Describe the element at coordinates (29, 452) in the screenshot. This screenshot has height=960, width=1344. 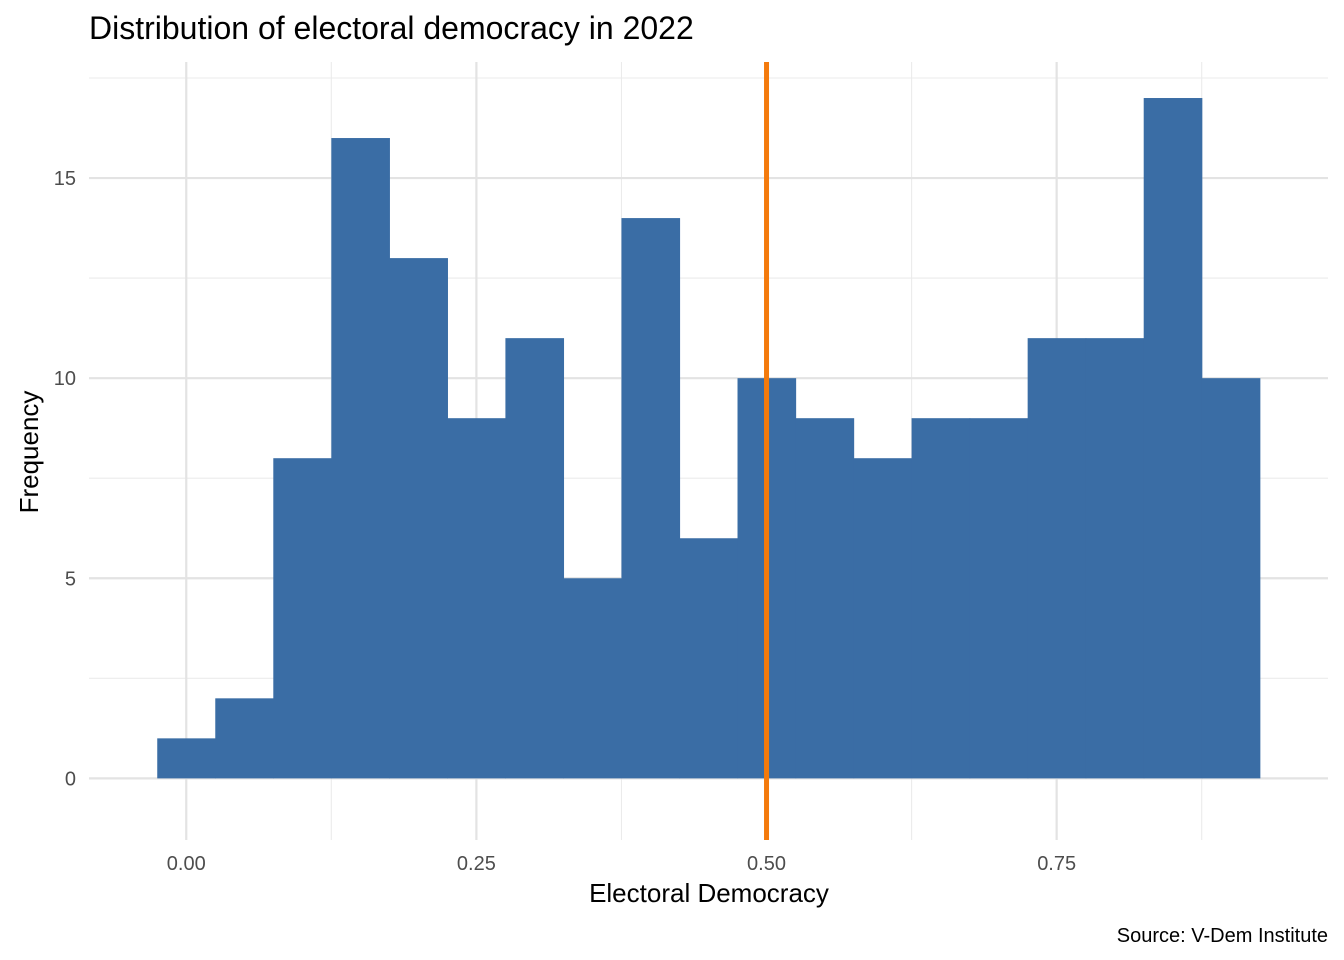
I see `y-axis-title: Frequency` at that location.